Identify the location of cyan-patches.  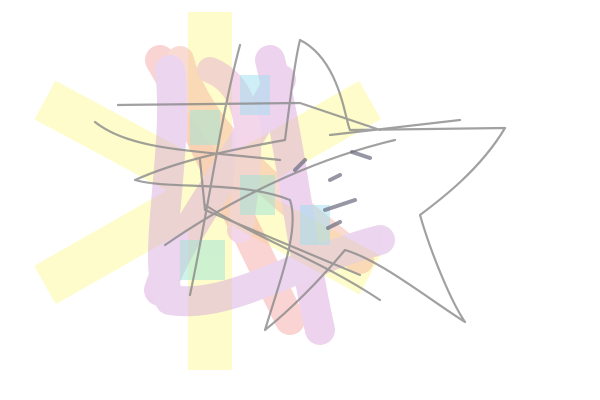
(255, 177).